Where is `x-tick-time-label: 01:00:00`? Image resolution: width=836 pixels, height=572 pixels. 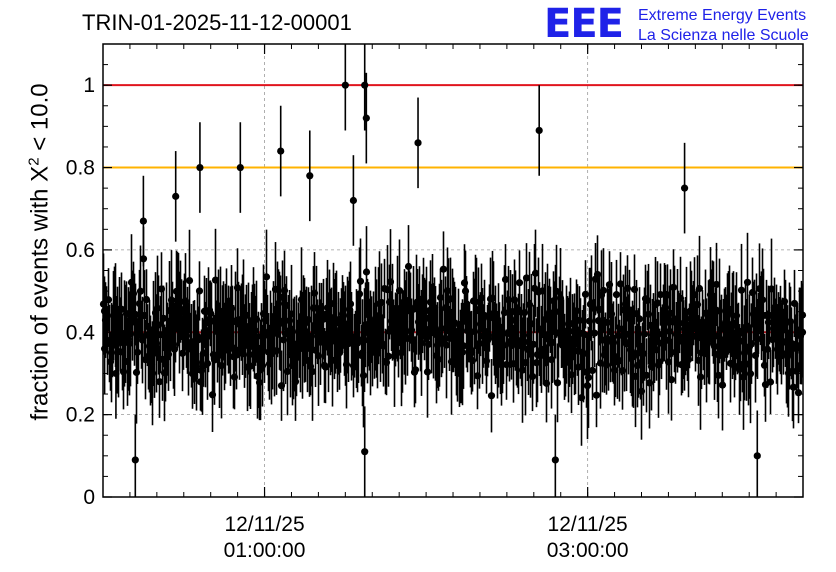
x-tick-time-label: 01:00:00 is located at coordinates (265, 550).